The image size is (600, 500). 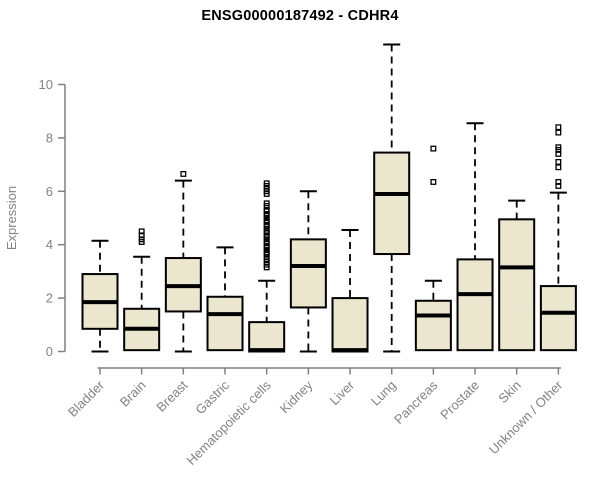 What do you see at coordinates (558, 318) in the screenshot?
I see `box-unknown-other` at bounding box center [558, 318].